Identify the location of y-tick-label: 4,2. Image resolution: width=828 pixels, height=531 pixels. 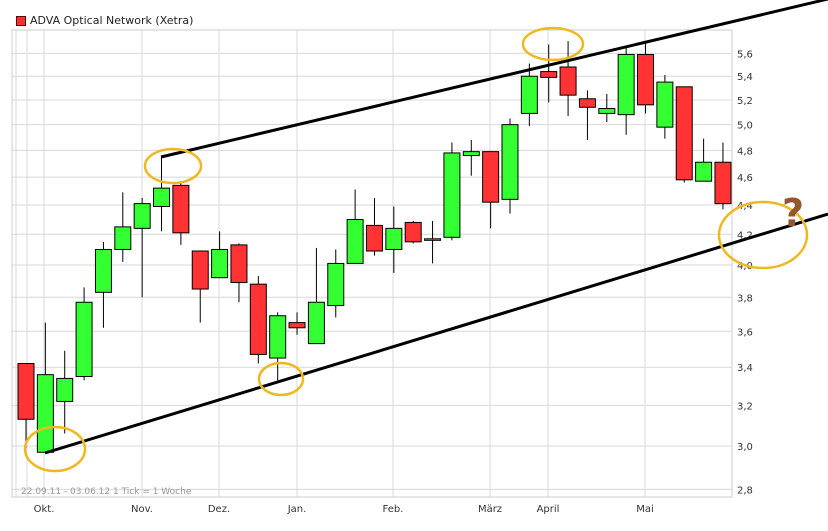
(745, 235).